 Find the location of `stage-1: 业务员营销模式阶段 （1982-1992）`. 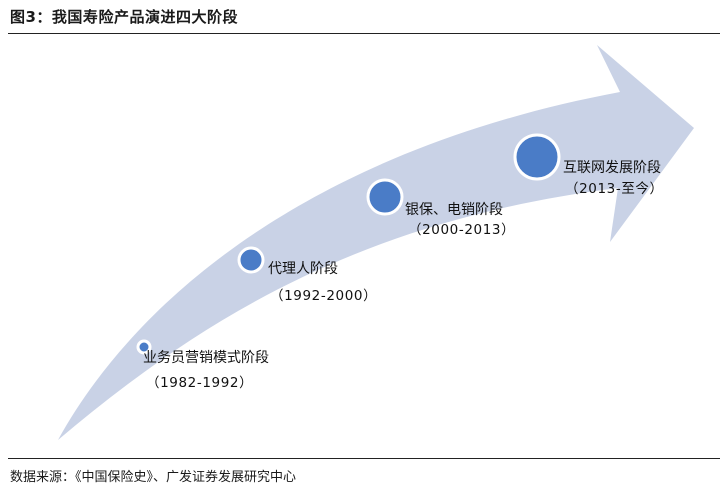

stage-1: 业务员营销模式阶段 （1982-1992） is located at coordinates (202, 365).